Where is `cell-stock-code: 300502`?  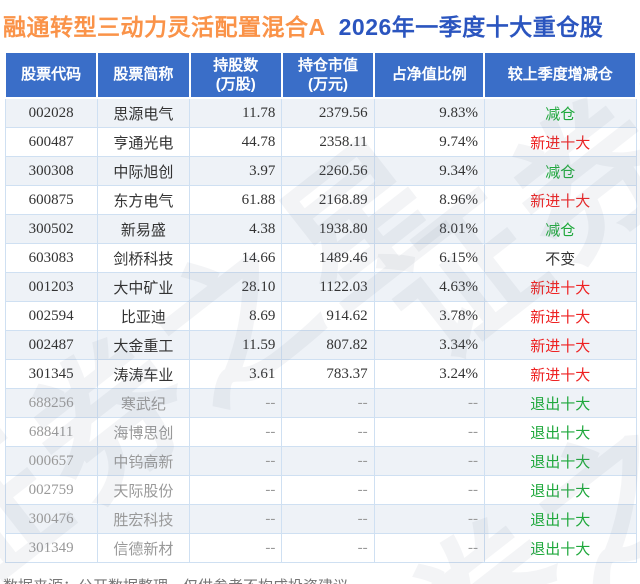
cell-stock-code: 300502 is located at coordinates (51, 229).